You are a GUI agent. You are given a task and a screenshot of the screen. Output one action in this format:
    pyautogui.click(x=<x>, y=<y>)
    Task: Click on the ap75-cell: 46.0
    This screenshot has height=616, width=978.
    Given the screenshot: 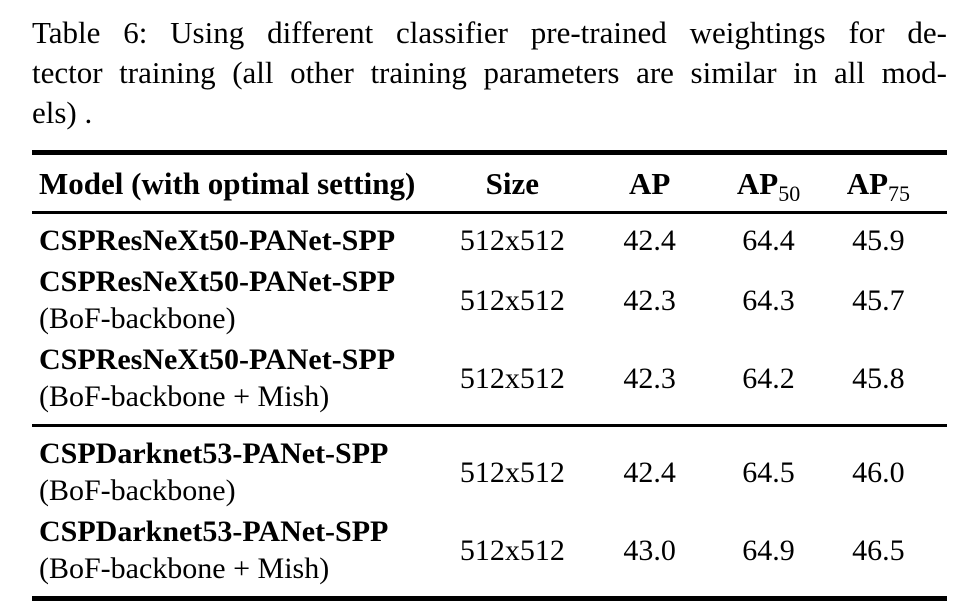 What is the action you would take?
    pyautogui.click(x=878, y=472)
    